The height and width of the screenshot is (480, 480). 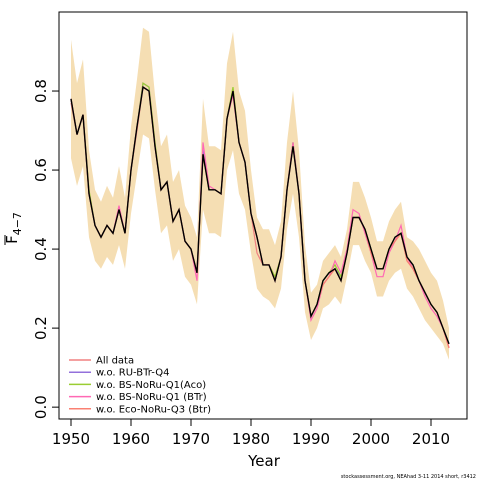 I want to click on x-tick-label-1990: 1990, so click(x=311, y=439).